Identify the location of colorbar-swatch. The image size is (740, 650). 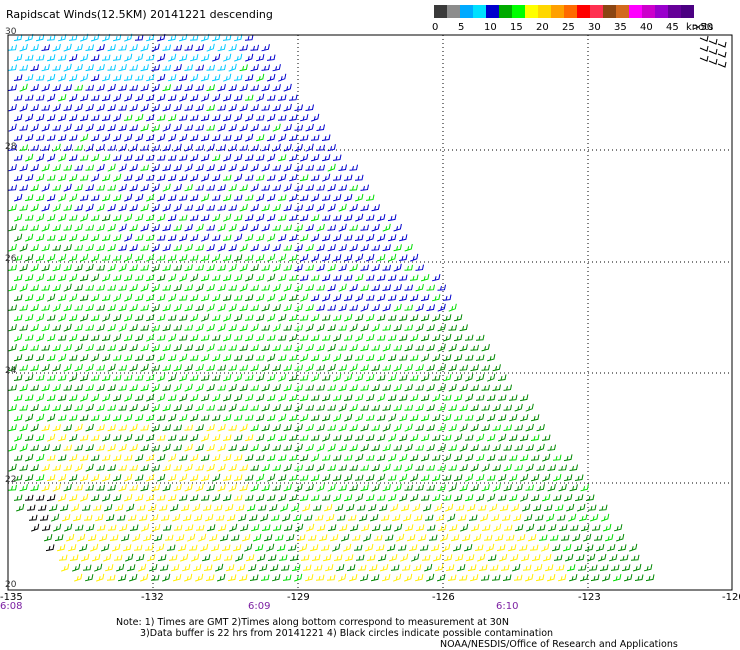
(531, 11).